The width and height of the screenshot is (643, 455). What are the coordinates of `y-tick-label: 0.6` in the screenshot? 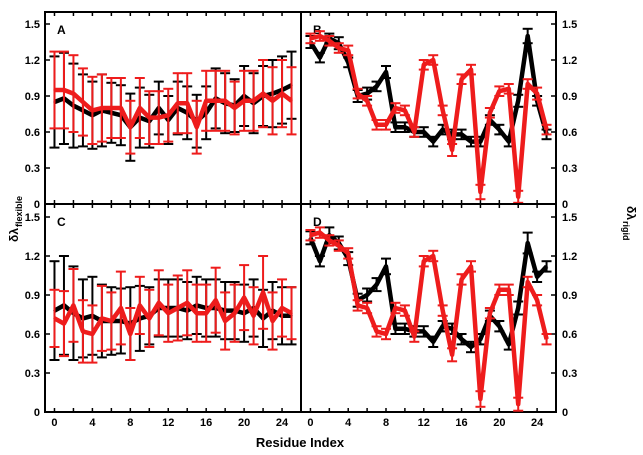 It's located at (32, 133).